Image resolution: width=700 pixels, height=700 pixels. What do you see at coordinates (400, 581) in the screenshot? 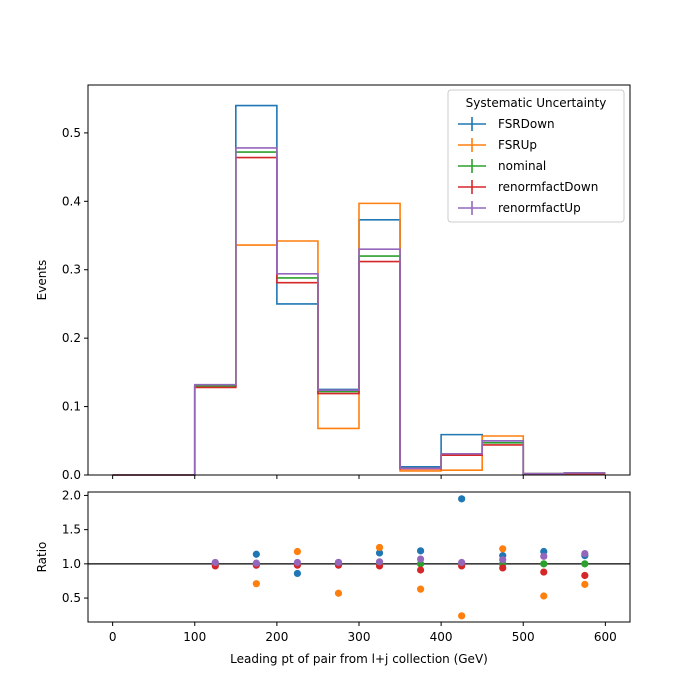
I see `ratio-series-FSRUp` at bounding box center [400, 581].